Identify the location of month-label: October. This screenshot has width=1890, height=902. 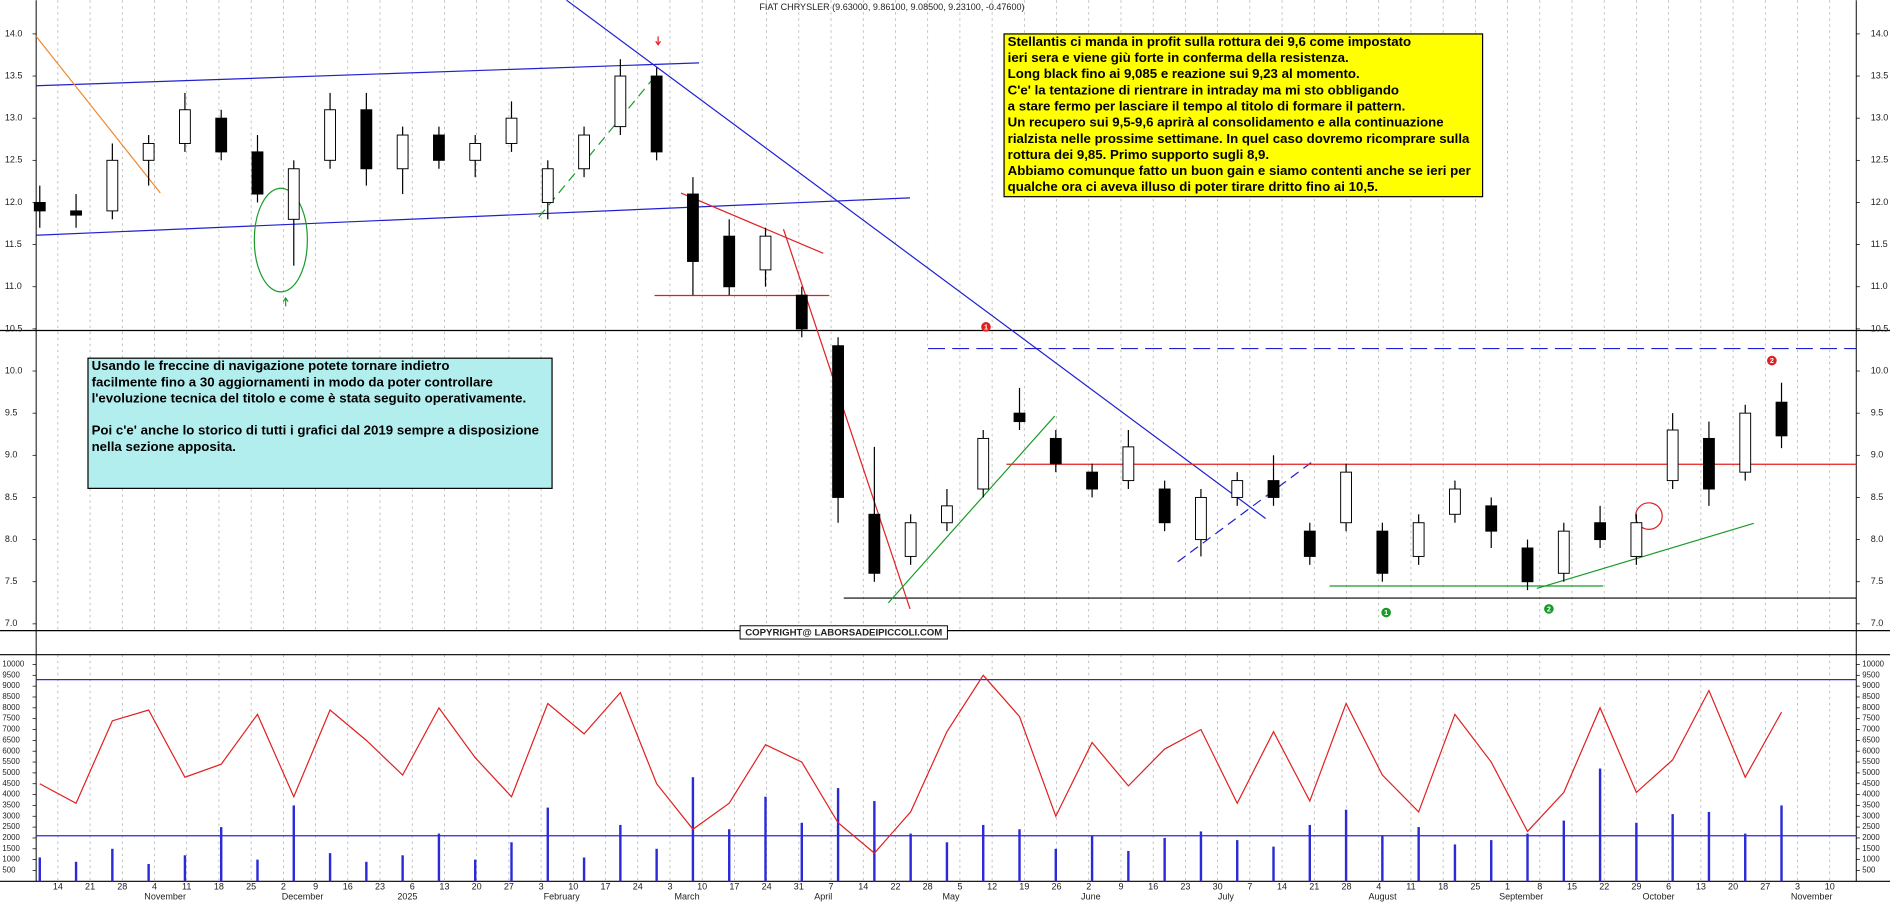
(1659, 896).